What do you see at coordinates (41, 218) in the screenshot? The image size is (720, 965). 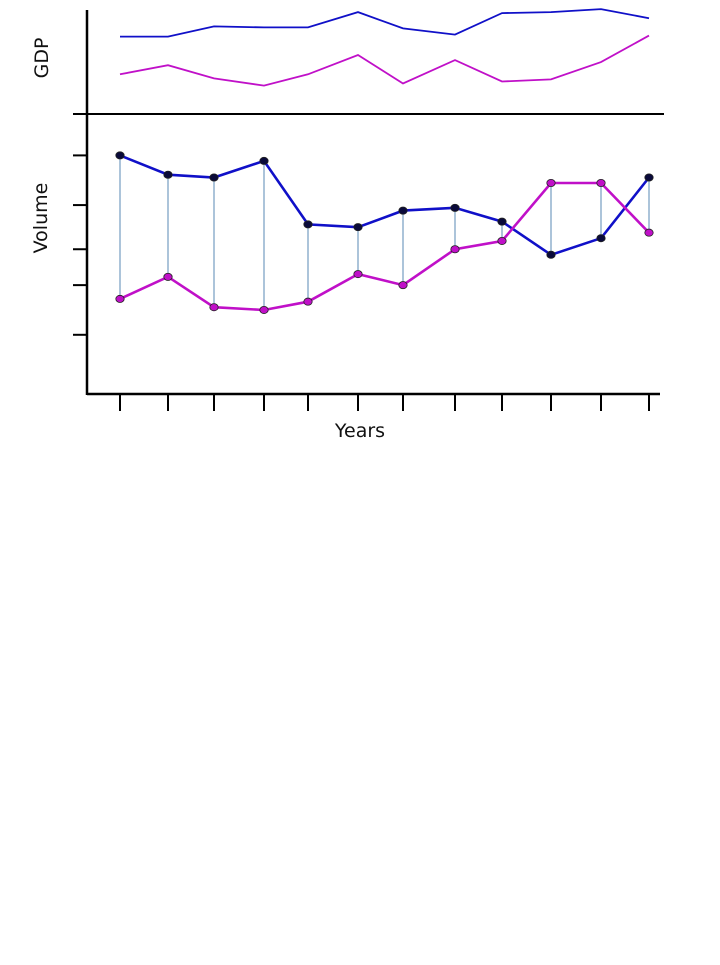 I see `volume-y-axis-label: Volume` at bounding box center [41, 218].